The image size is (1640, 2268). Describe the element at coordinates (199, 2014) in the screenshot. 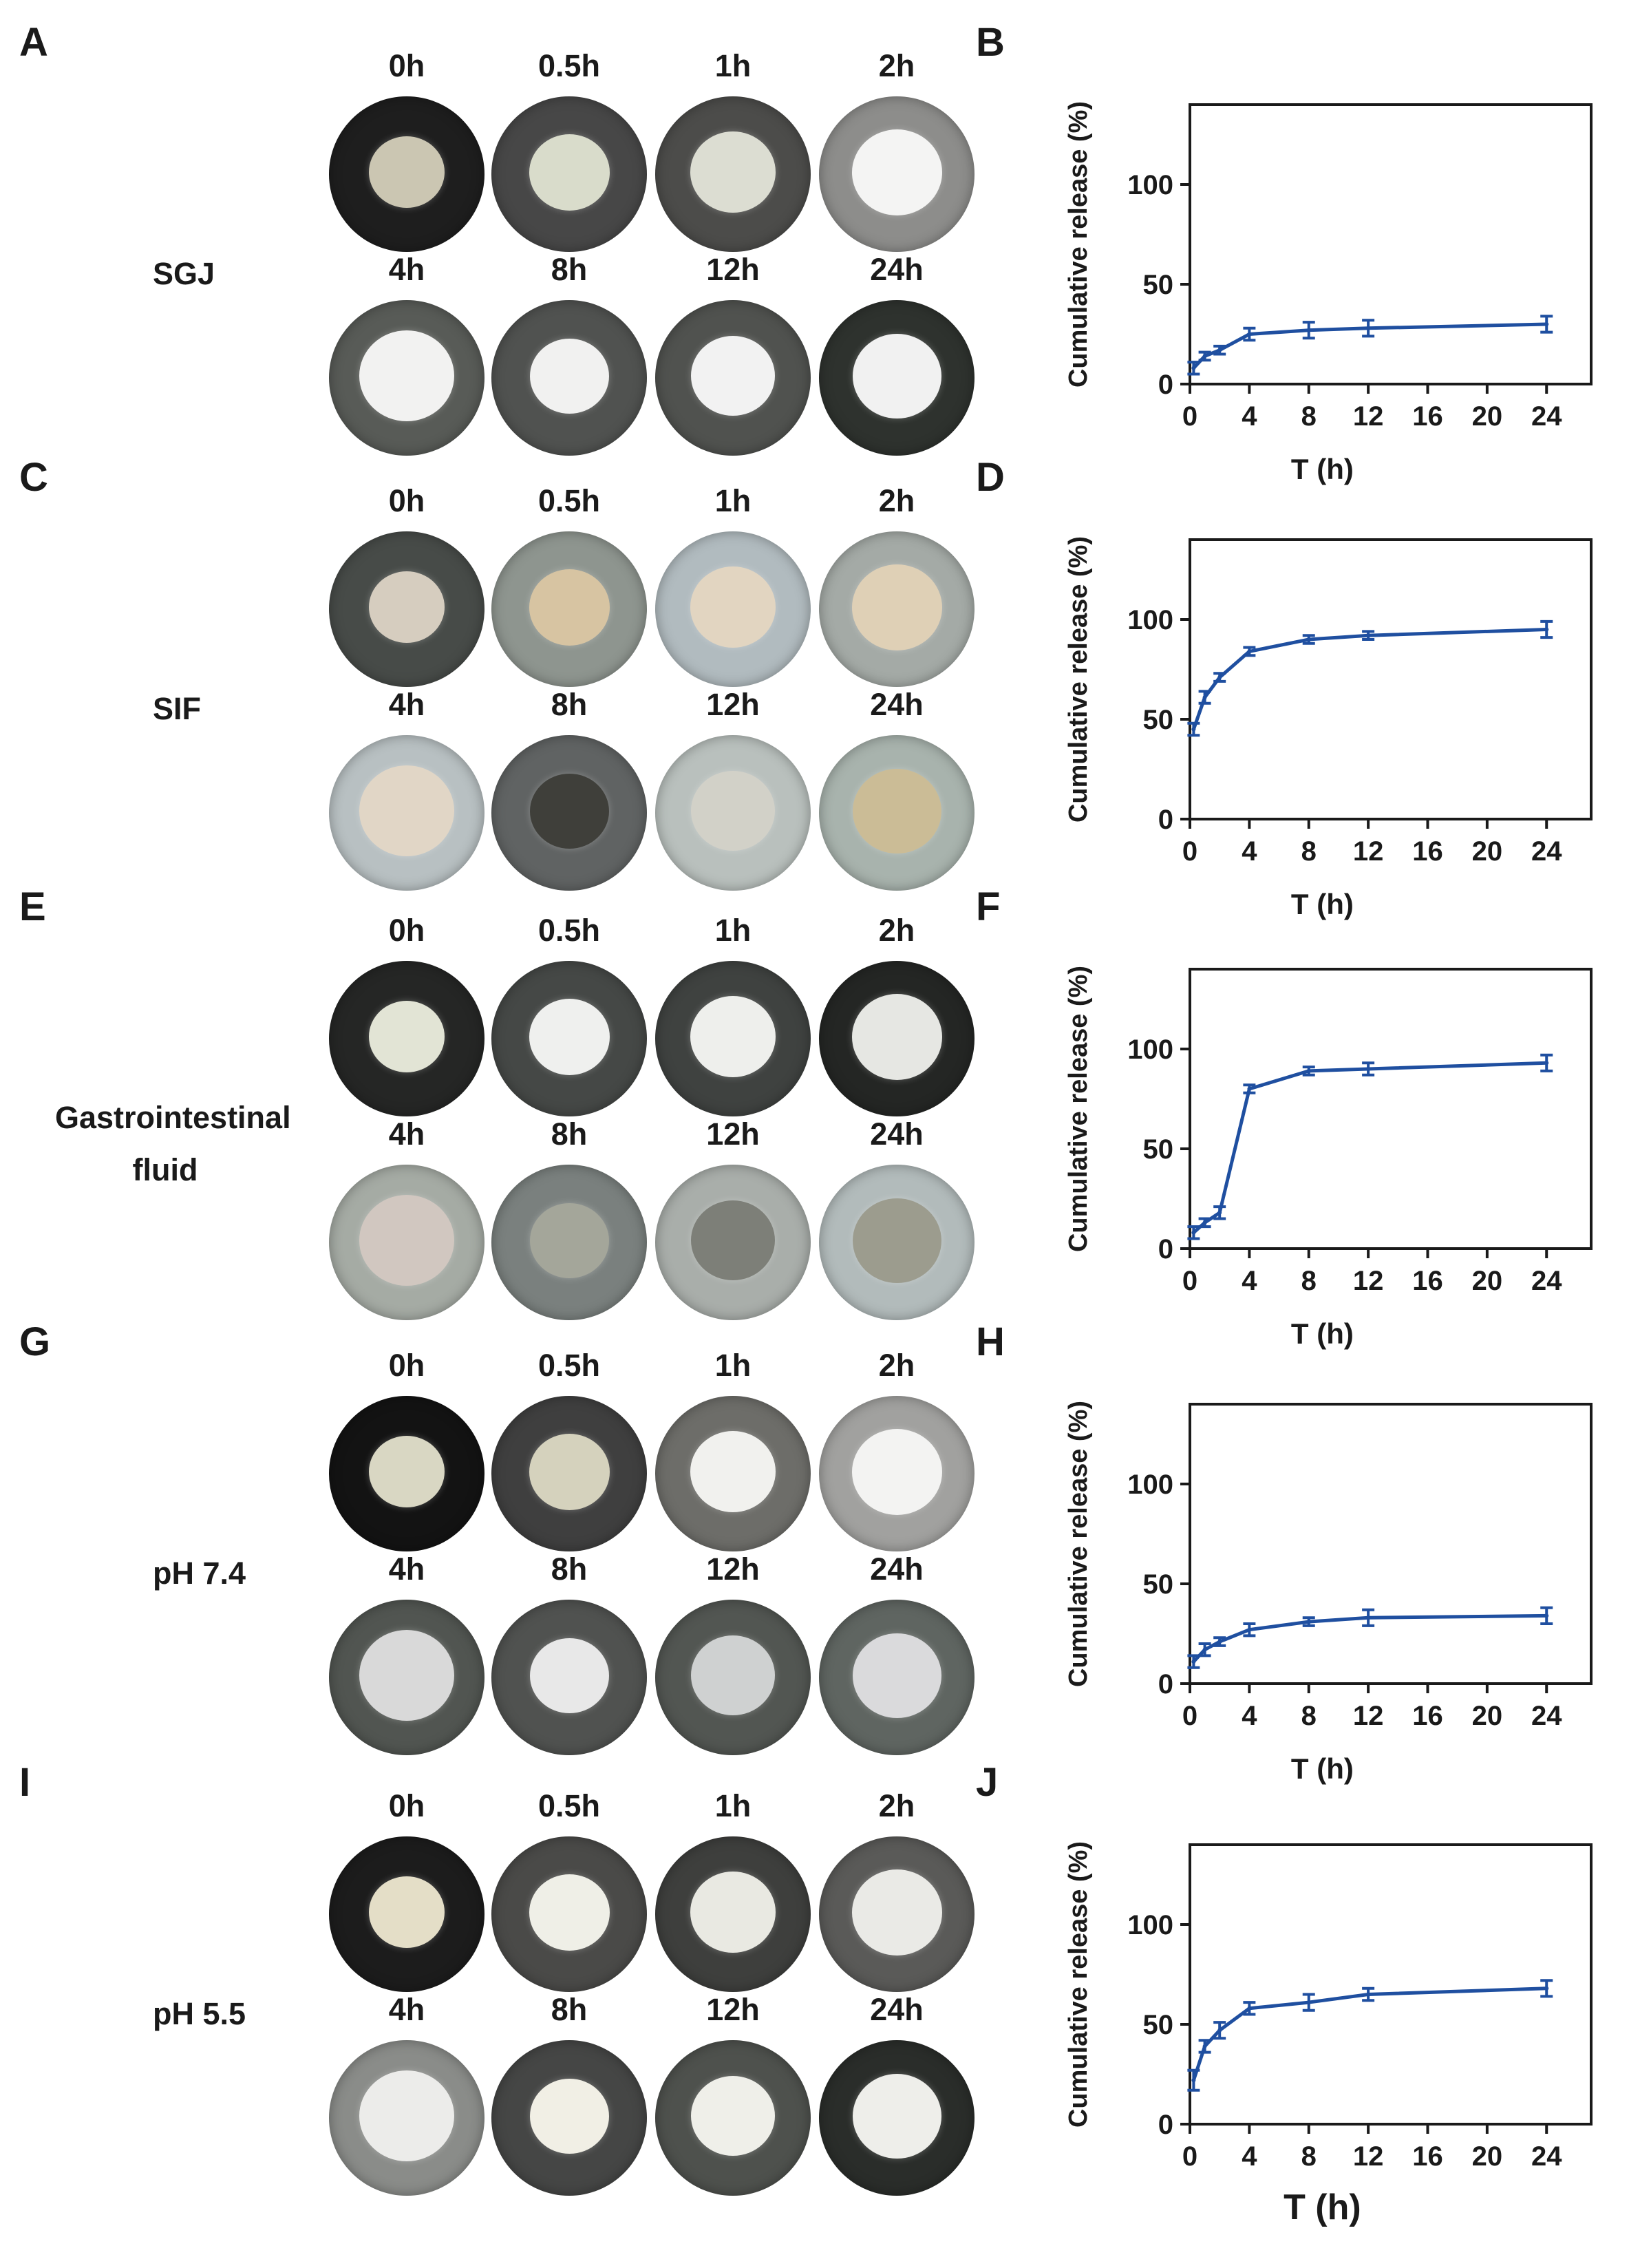

I see `condition-label: pH 5.5` at that location.